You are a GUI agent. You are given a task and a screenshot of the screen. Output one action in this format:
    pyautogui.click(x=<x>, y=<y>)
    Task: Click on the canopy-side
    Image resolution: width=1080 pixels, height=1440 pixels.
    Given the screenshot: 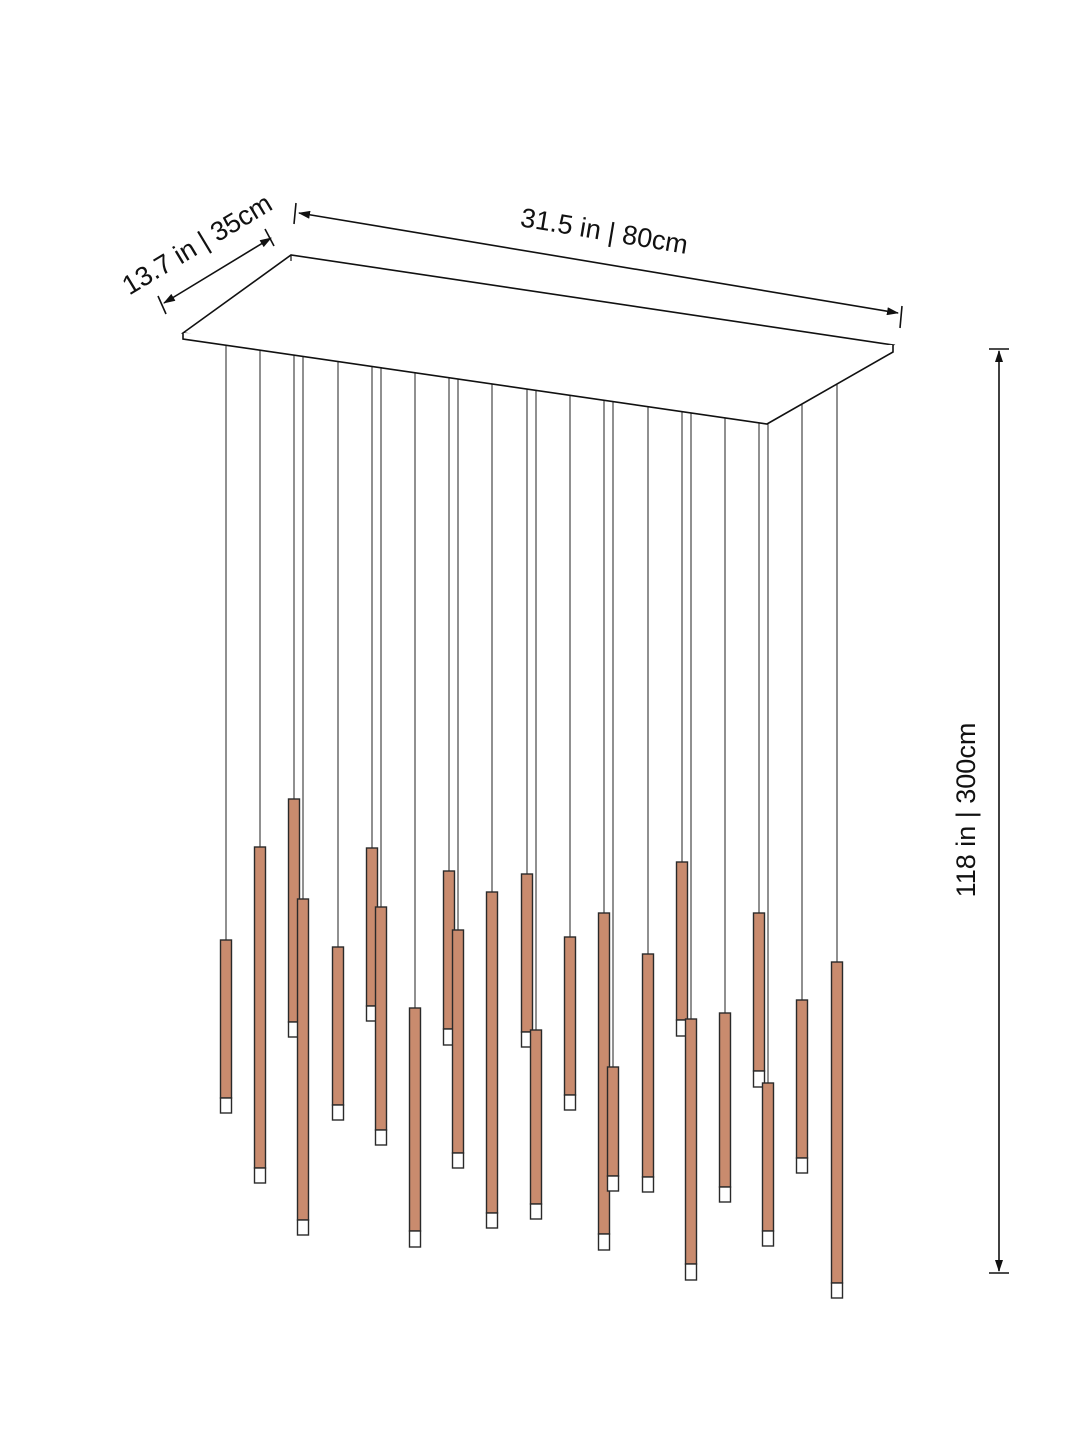 What is the action you would take?
    pyautogui.click(x=538, y=379)
    